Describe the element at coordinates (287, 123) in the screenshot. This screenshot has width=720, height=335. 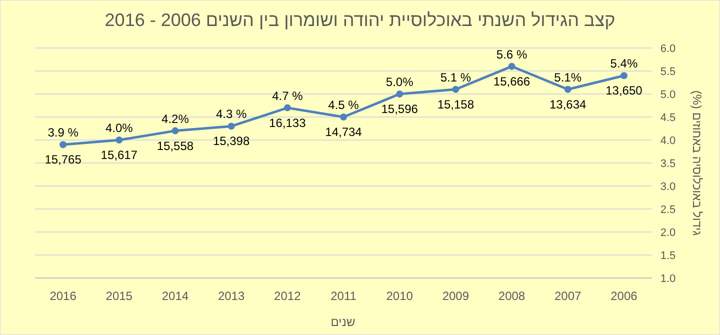
I see `annotation: 16,133` at that location.